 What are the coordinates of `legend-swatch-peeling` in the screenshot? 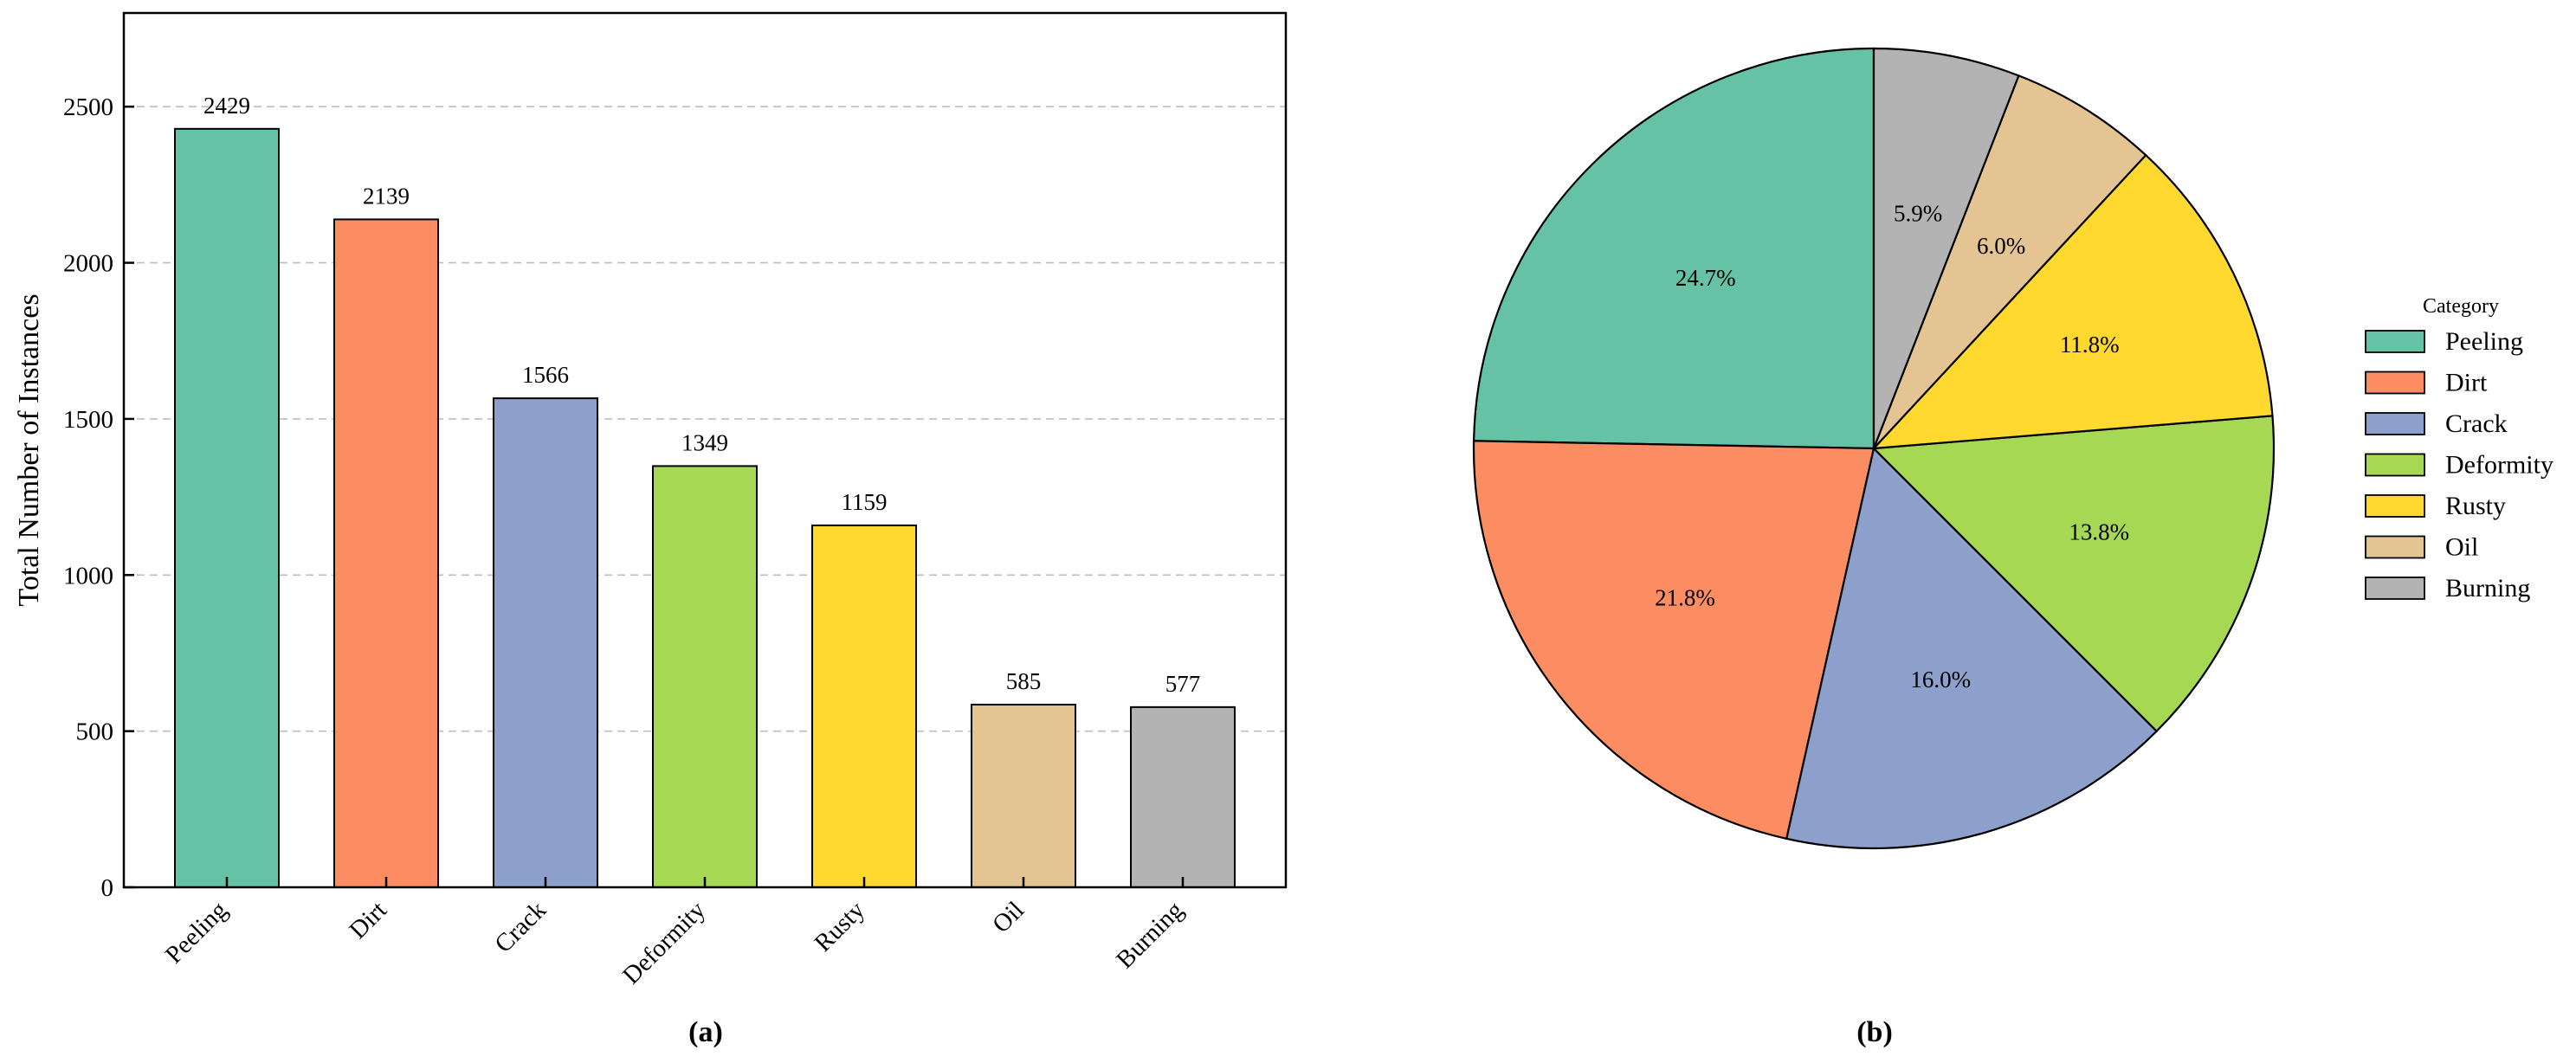 It's located at (2395, 341).